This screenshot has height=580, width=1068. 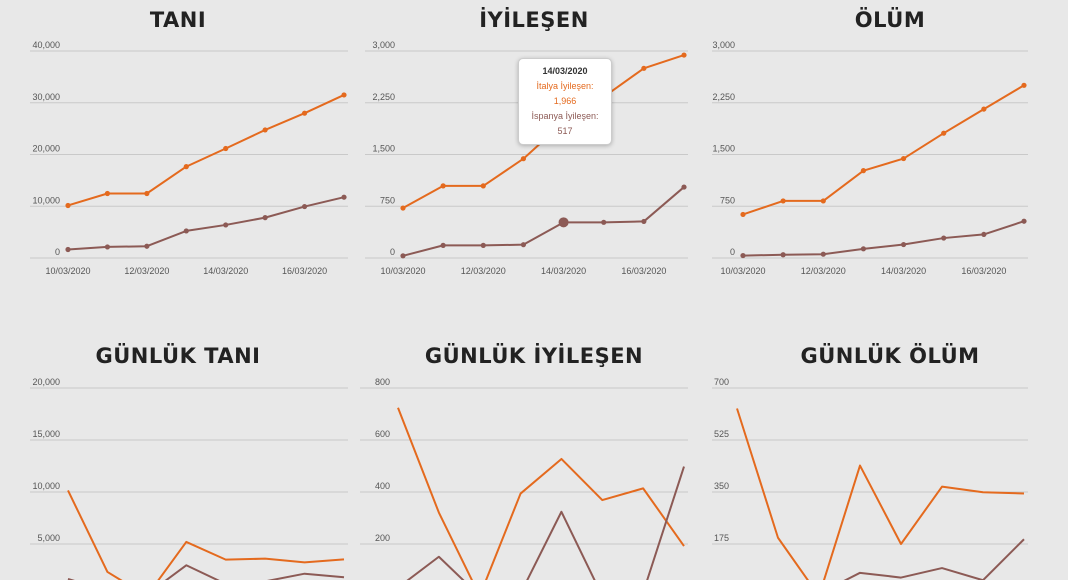 I want to click on chart-title: GÜNLÜK TANI, so click(x=178, y=356).